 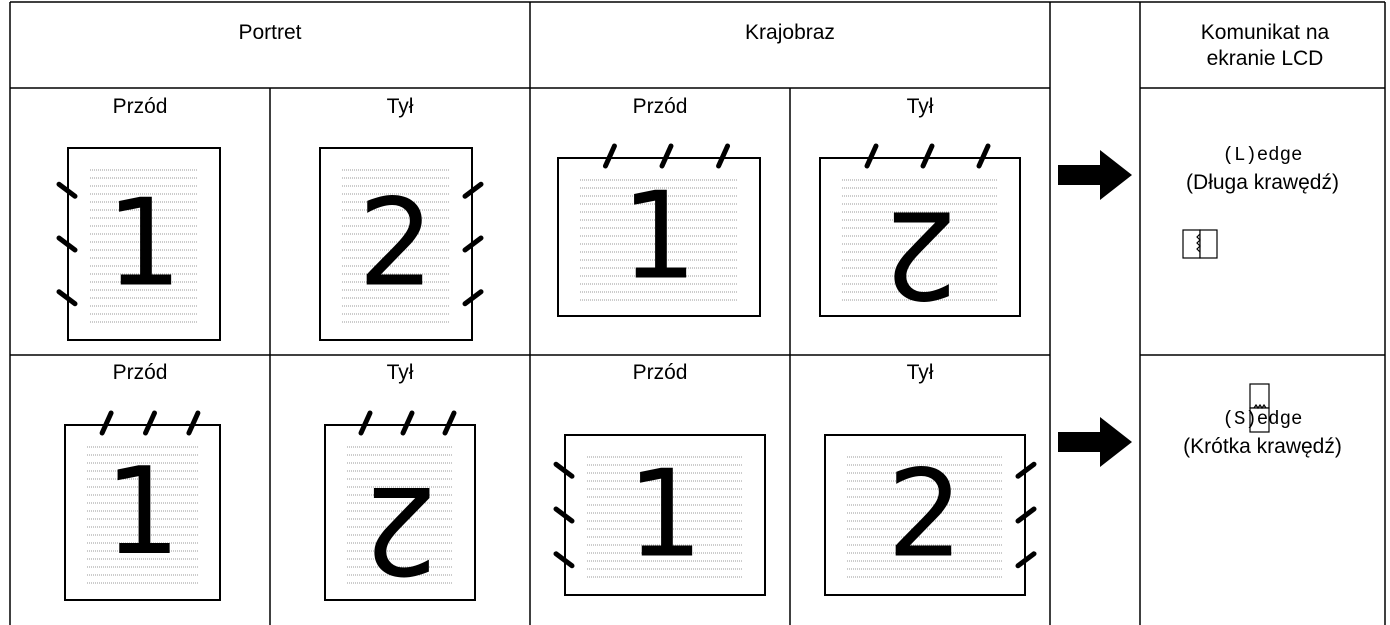 What do you see at coordinates (1200, 244) in the screenshot?
I see `lcd-icon-long` at bounding box center [1200, 244].